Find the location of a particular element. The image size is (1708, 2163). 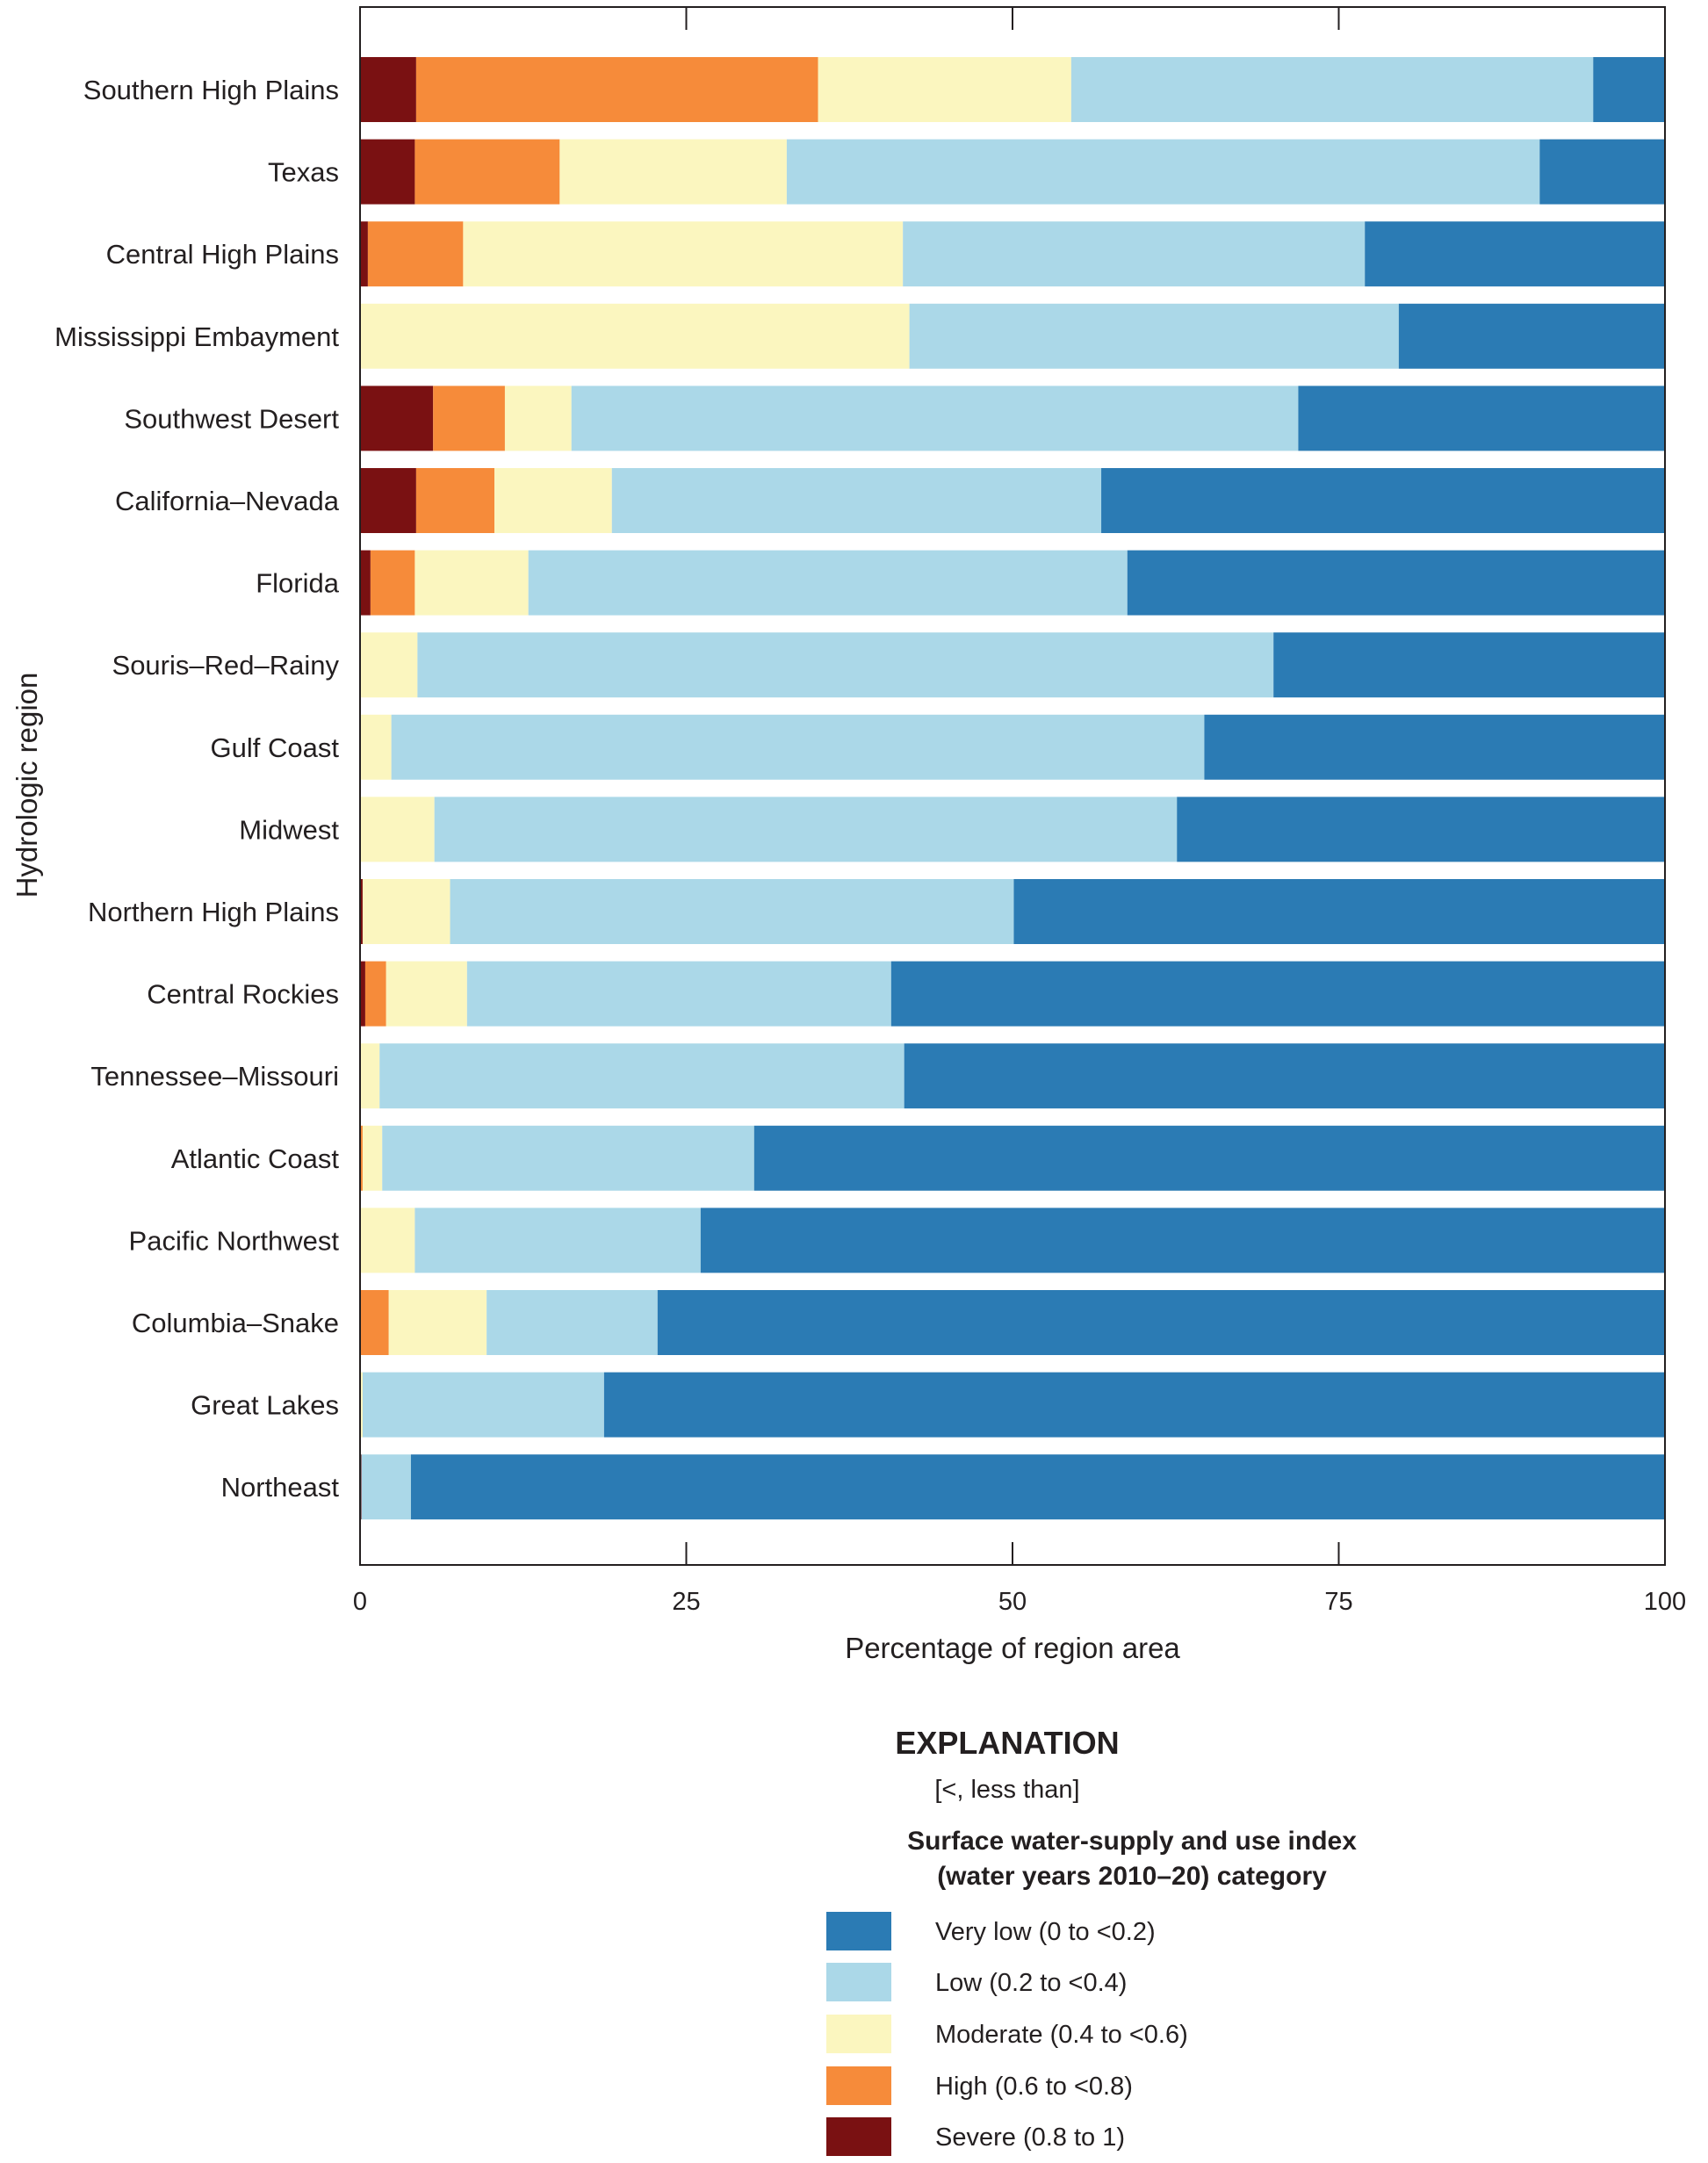

y-tick-label: Texas is located at coordinates (303, 172).